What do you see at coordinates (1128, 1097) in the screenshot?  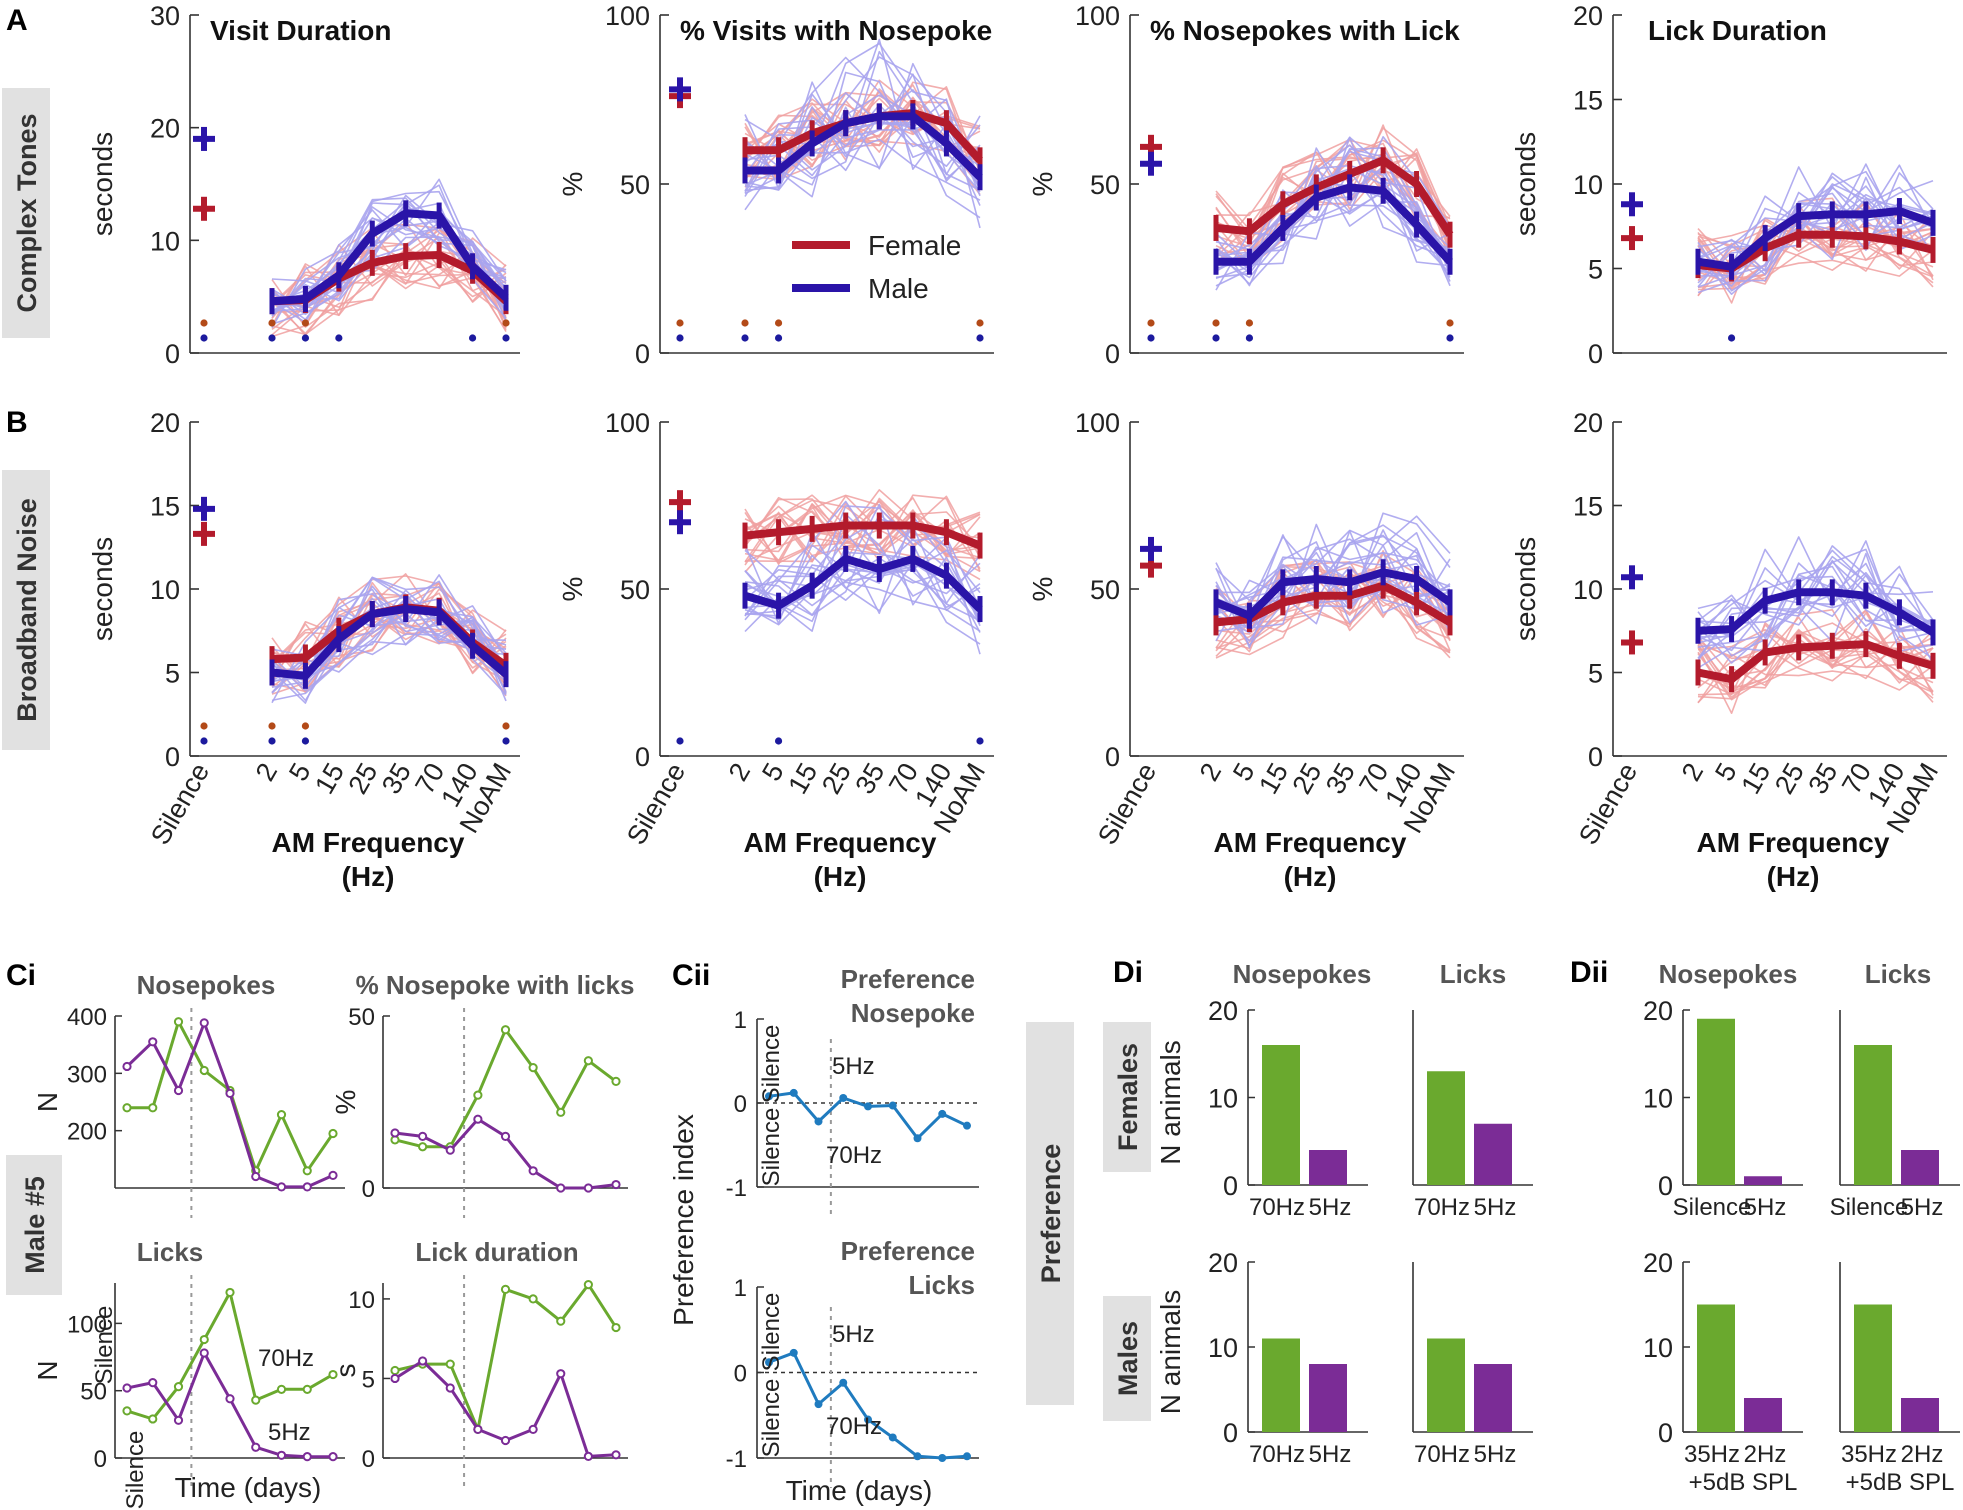 I see `row-label-females-text: Females` at bounding box center [1128, 1097].